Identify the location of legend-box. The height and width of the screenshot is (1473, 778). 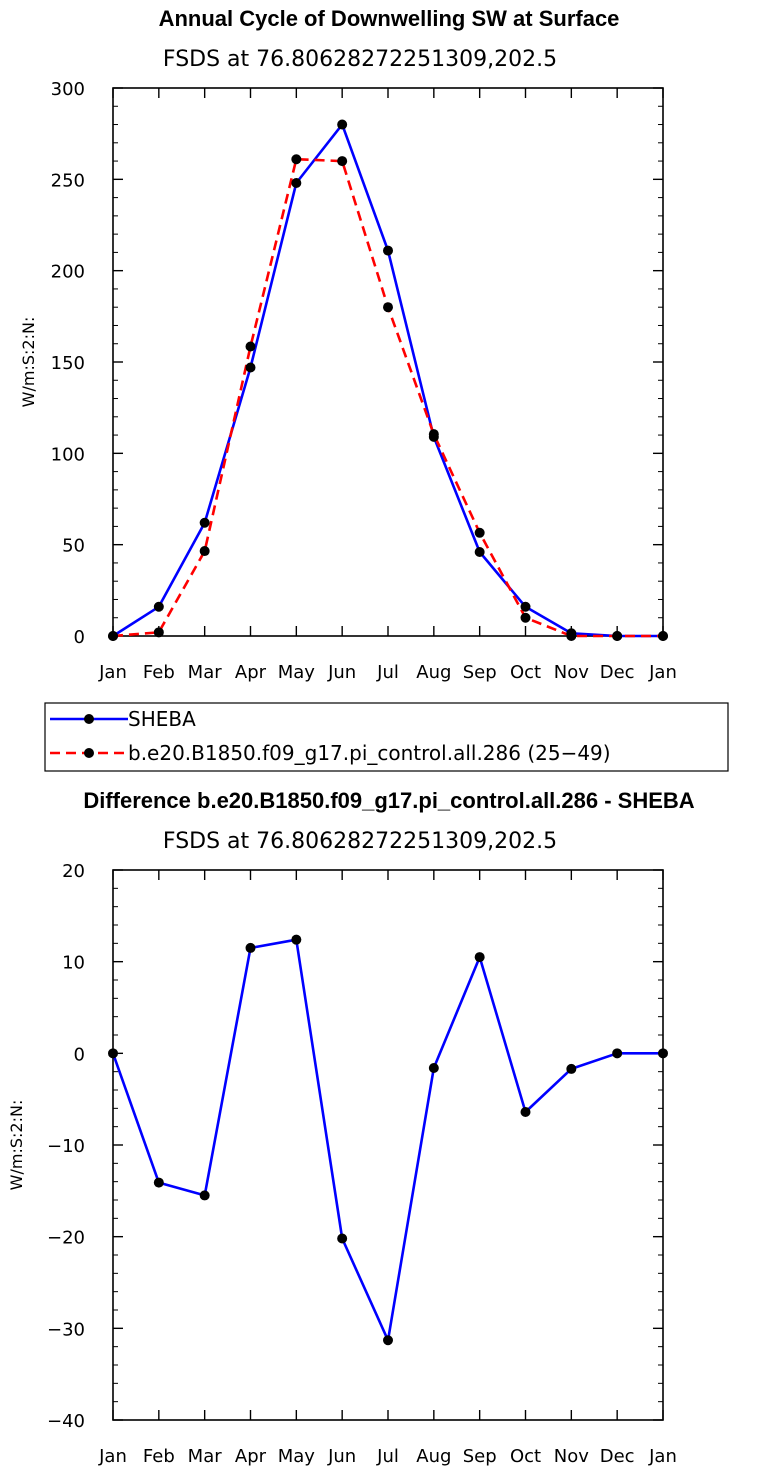
(386, 737).